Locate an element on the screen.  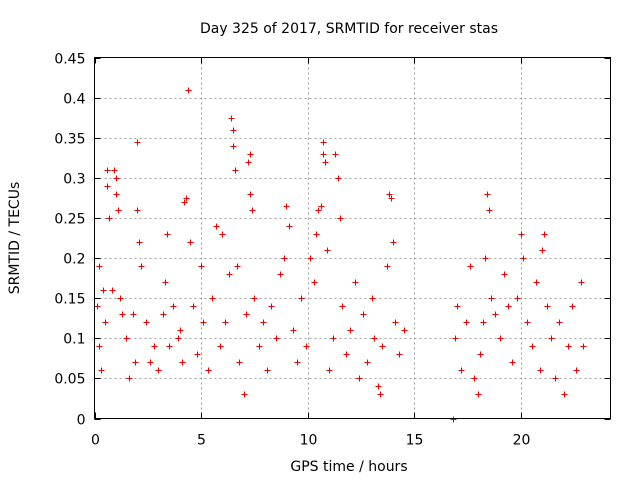
y-tick-label: 0.15 is located at coordinates (69, 300).